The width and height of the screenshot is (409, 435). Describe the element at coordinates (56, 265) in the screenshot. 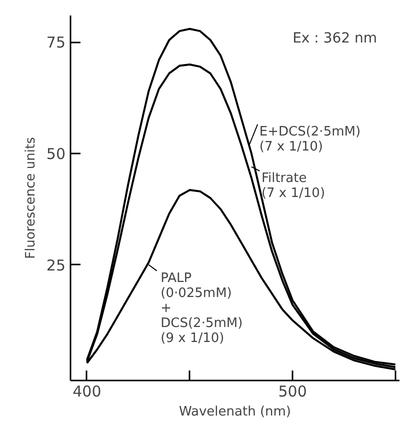

I see `y-tick-label: 25` at that location.